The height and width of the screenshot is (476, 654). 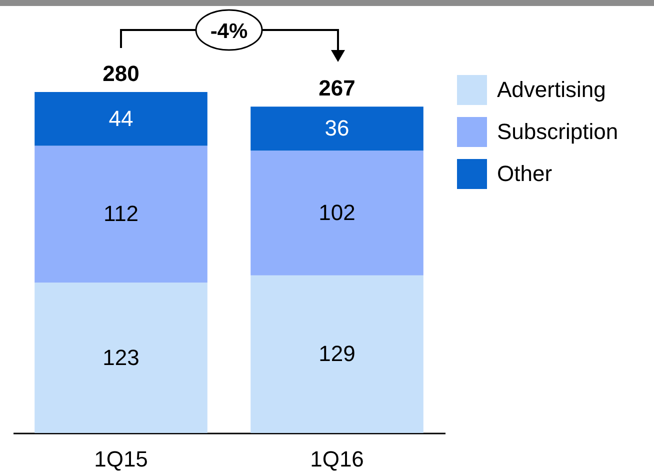 What do you see at coordinates (557, 131) in the screenshot?
I see `legend-label: Subscription` at bounding box center [557, 131].